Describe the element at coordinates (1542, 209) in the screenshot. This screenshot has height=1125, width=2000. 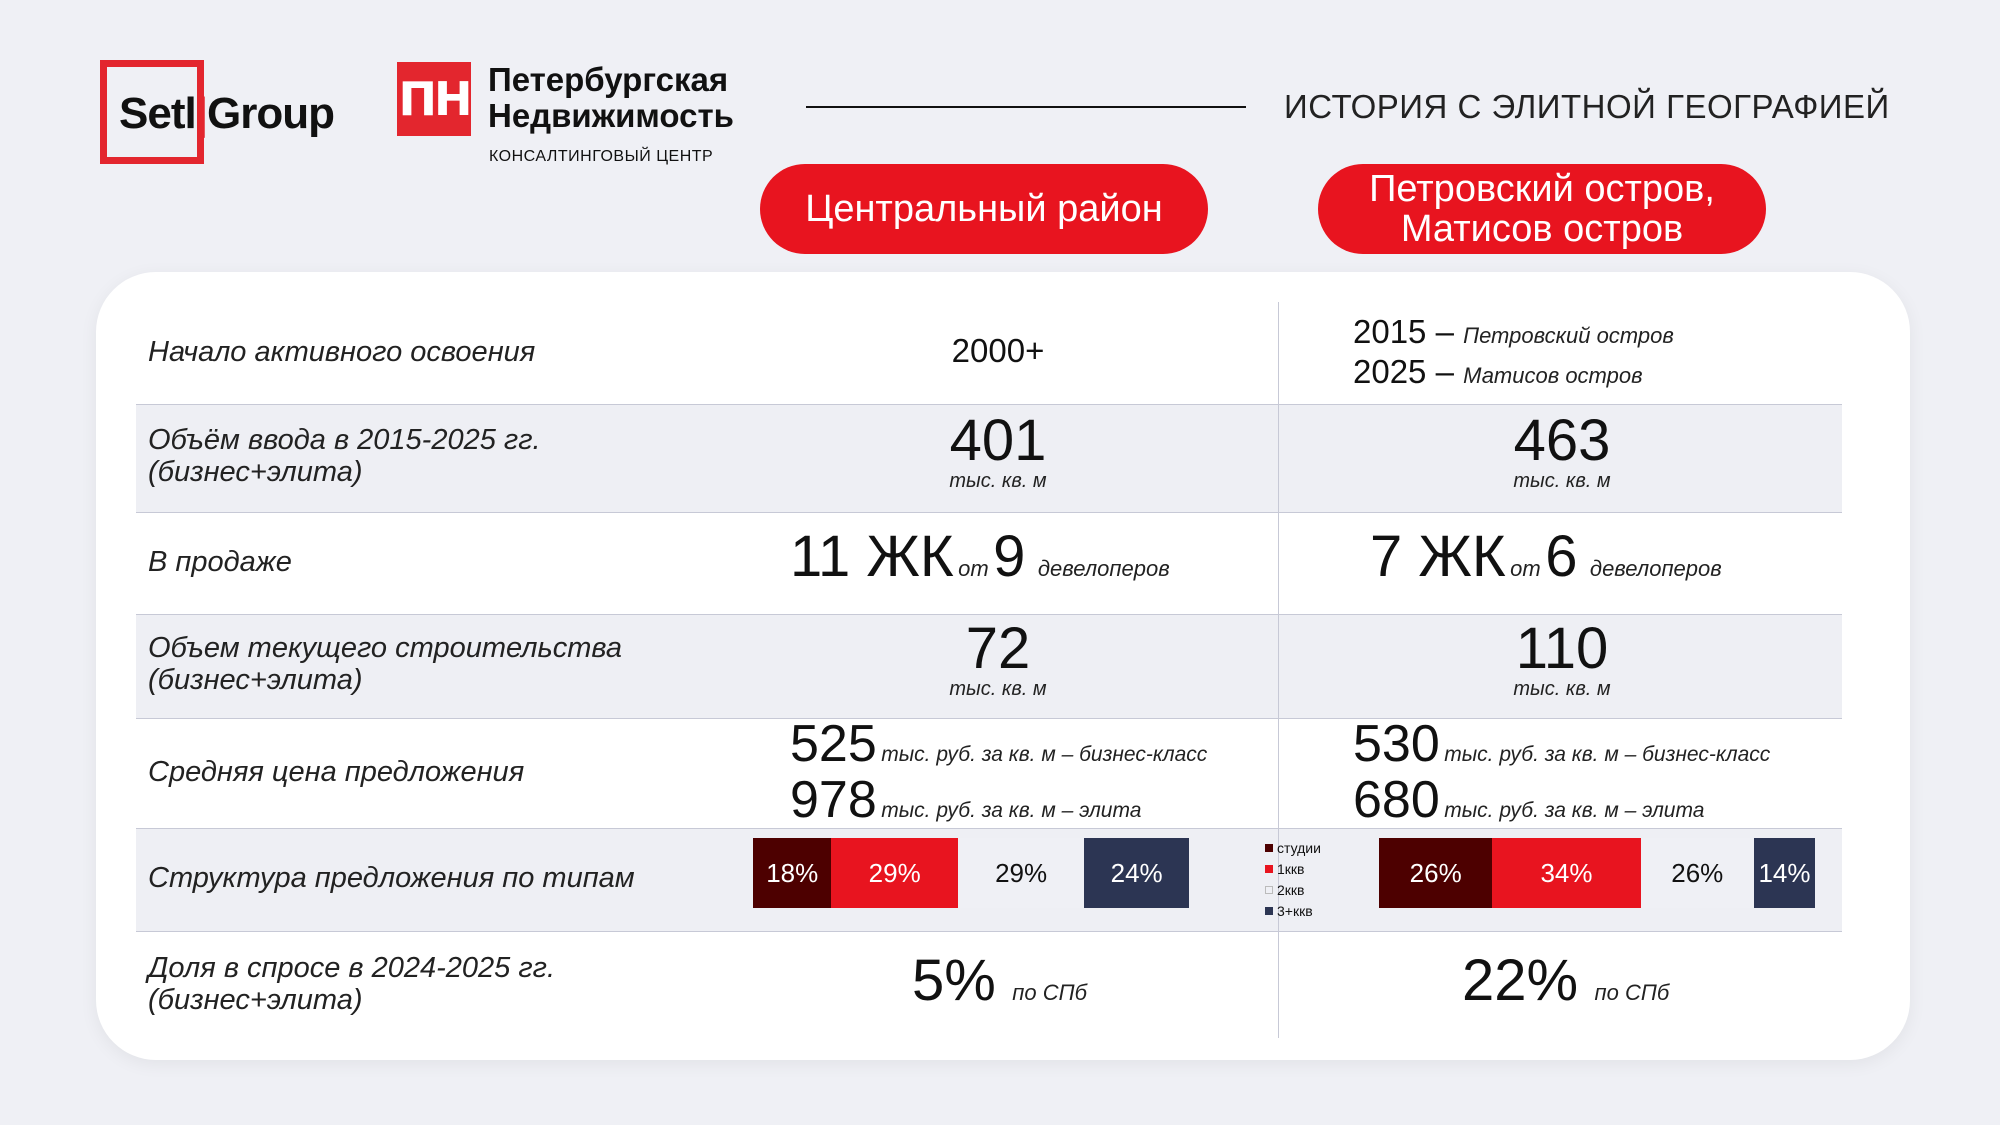
I see `column-header-islands: Петровский остров, Матисов остров` at that location.